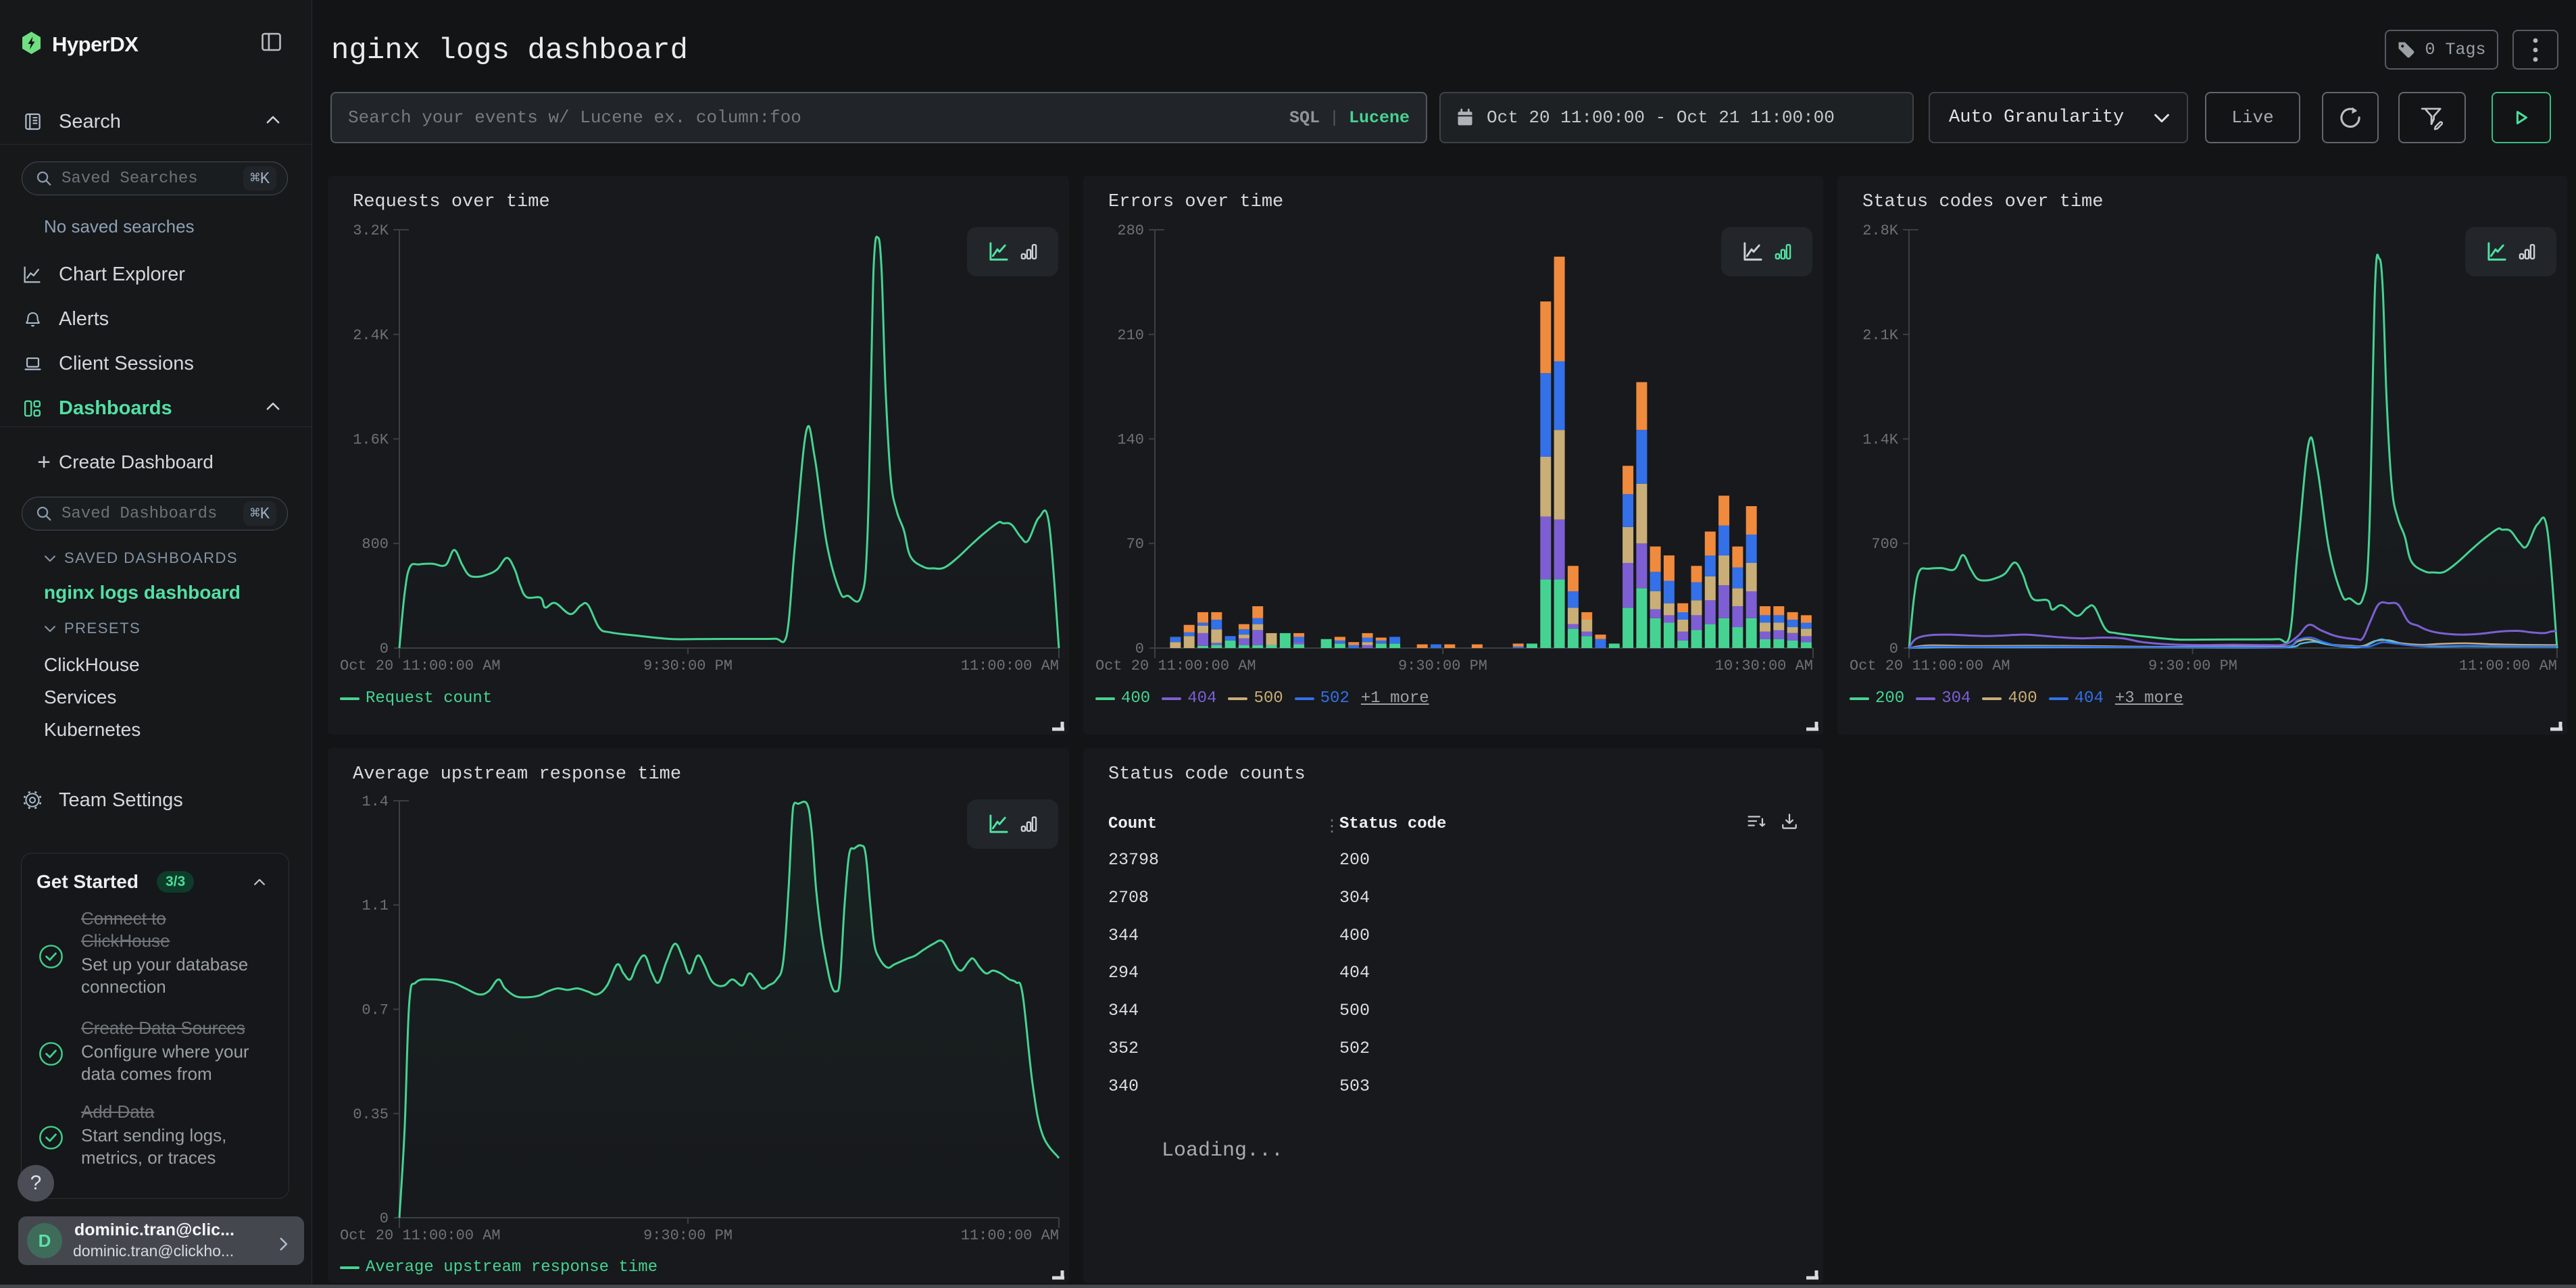 This screenshot has width=2576, height=1288. I want to click on svg-text: 1.4K, so click(1881, 441).